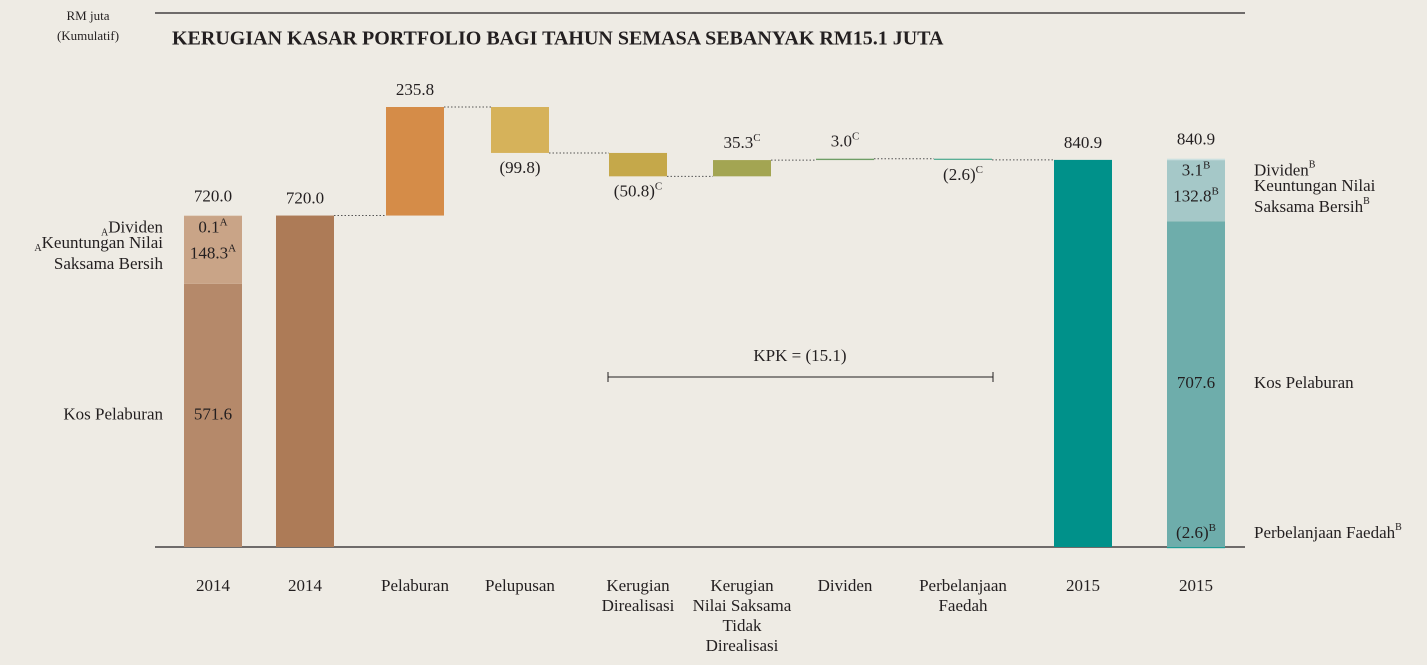 The height and width of the screenshot is (665, 1427). What do you see at coordinates (742, 625) in the screenshot?
I see `category-label: Tidak` at bounding box center [742, 625].